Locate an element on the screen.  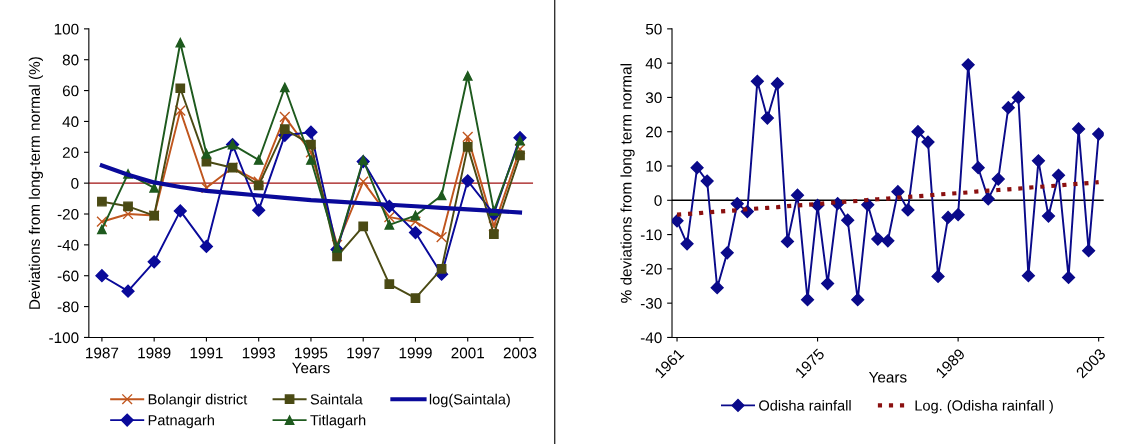
x-tick-label: 1995 is located at coordinates (311, 353).